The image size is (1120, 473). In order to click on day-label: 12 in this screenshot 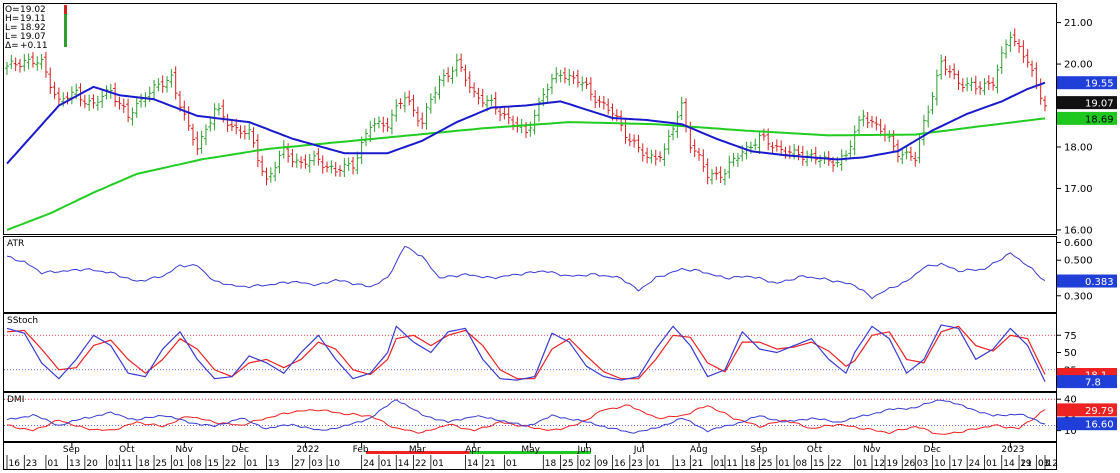, I will do `click(879, 464)`.